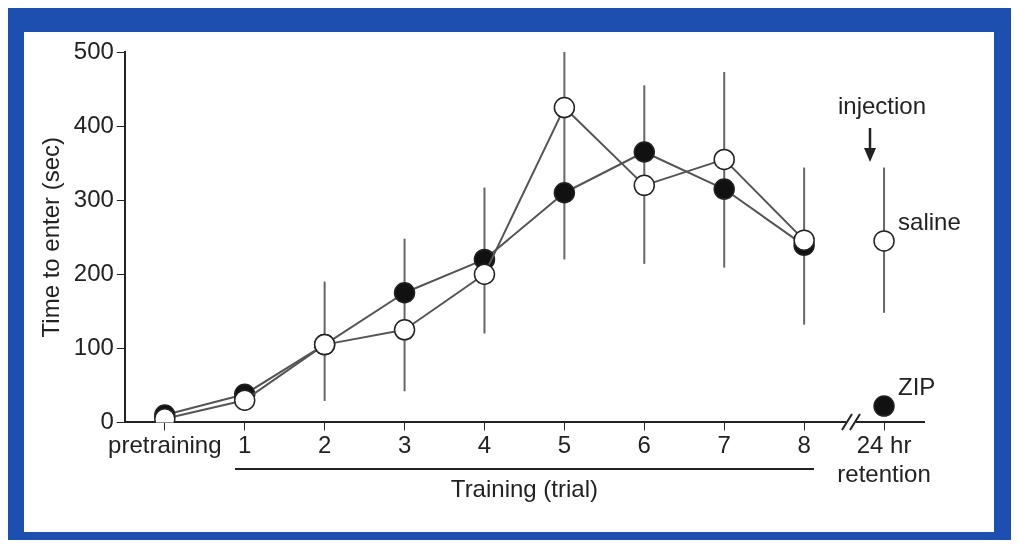 Image resolution: width=1019 pixels, height=548 pixels. I want to click on y-tick-label: 200, so click(93, 272).